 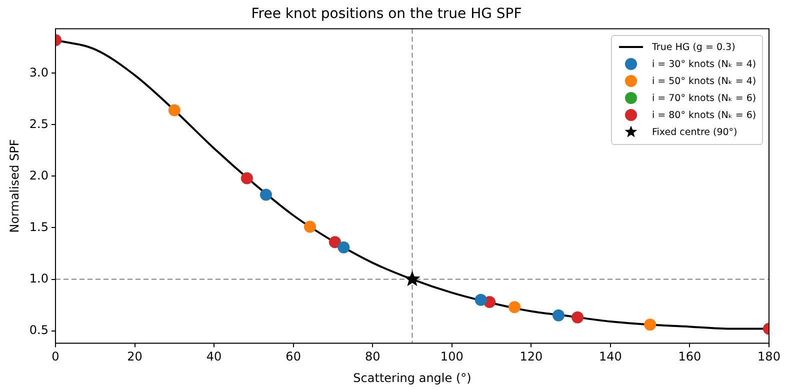 I want to click on legend-label: i = 50° knots (Nₖ = 4), so click(x=704, y=81).